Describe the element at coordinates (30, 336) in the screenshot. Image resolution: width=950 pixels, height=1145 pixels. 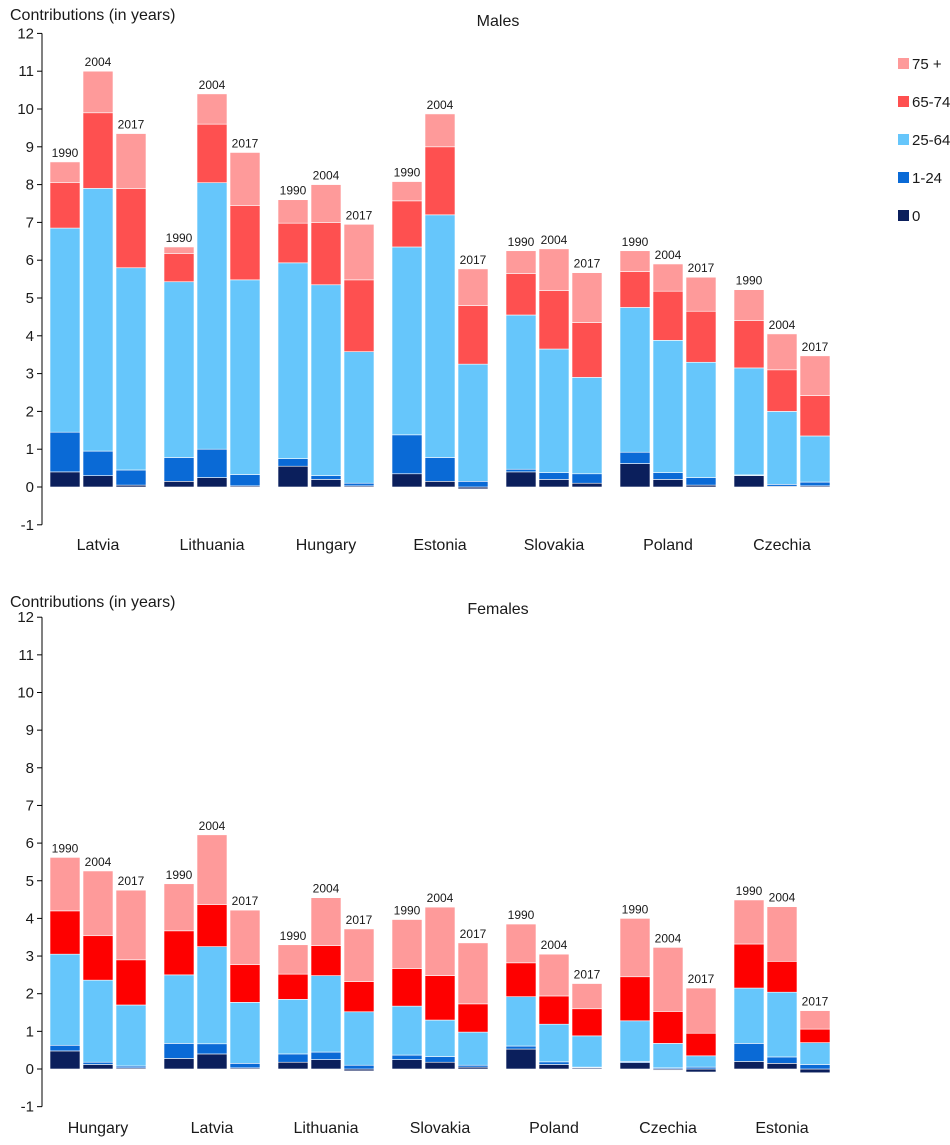
I see `chart1-y-tick-label: 4` at that location.